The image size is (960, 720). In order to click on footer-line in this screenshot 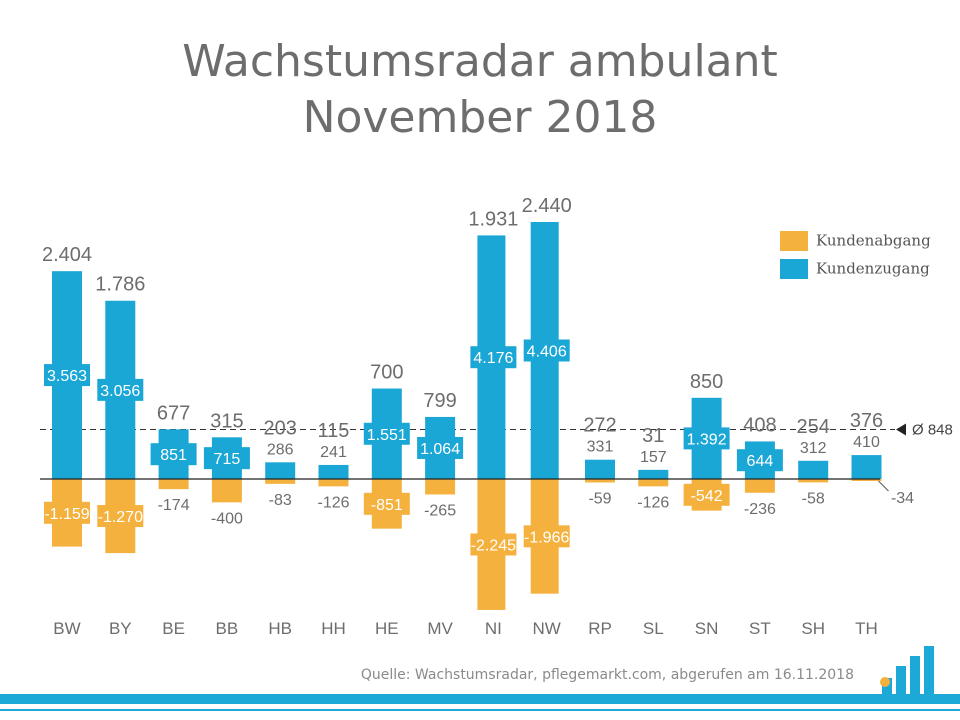, I will do `click(480, 710)`.